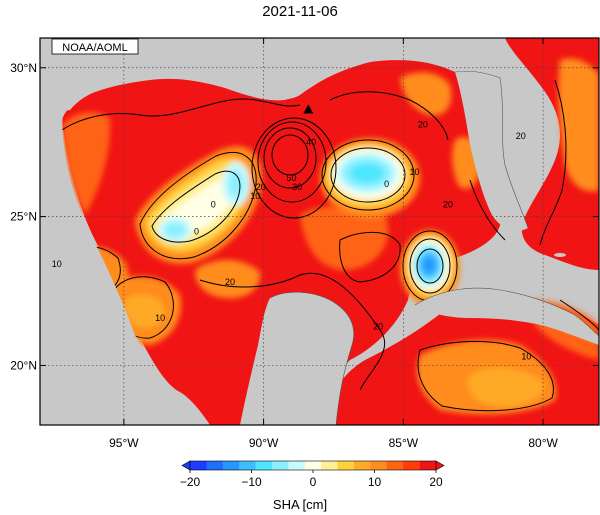  I want to click on station-marker, so click(308, 109).